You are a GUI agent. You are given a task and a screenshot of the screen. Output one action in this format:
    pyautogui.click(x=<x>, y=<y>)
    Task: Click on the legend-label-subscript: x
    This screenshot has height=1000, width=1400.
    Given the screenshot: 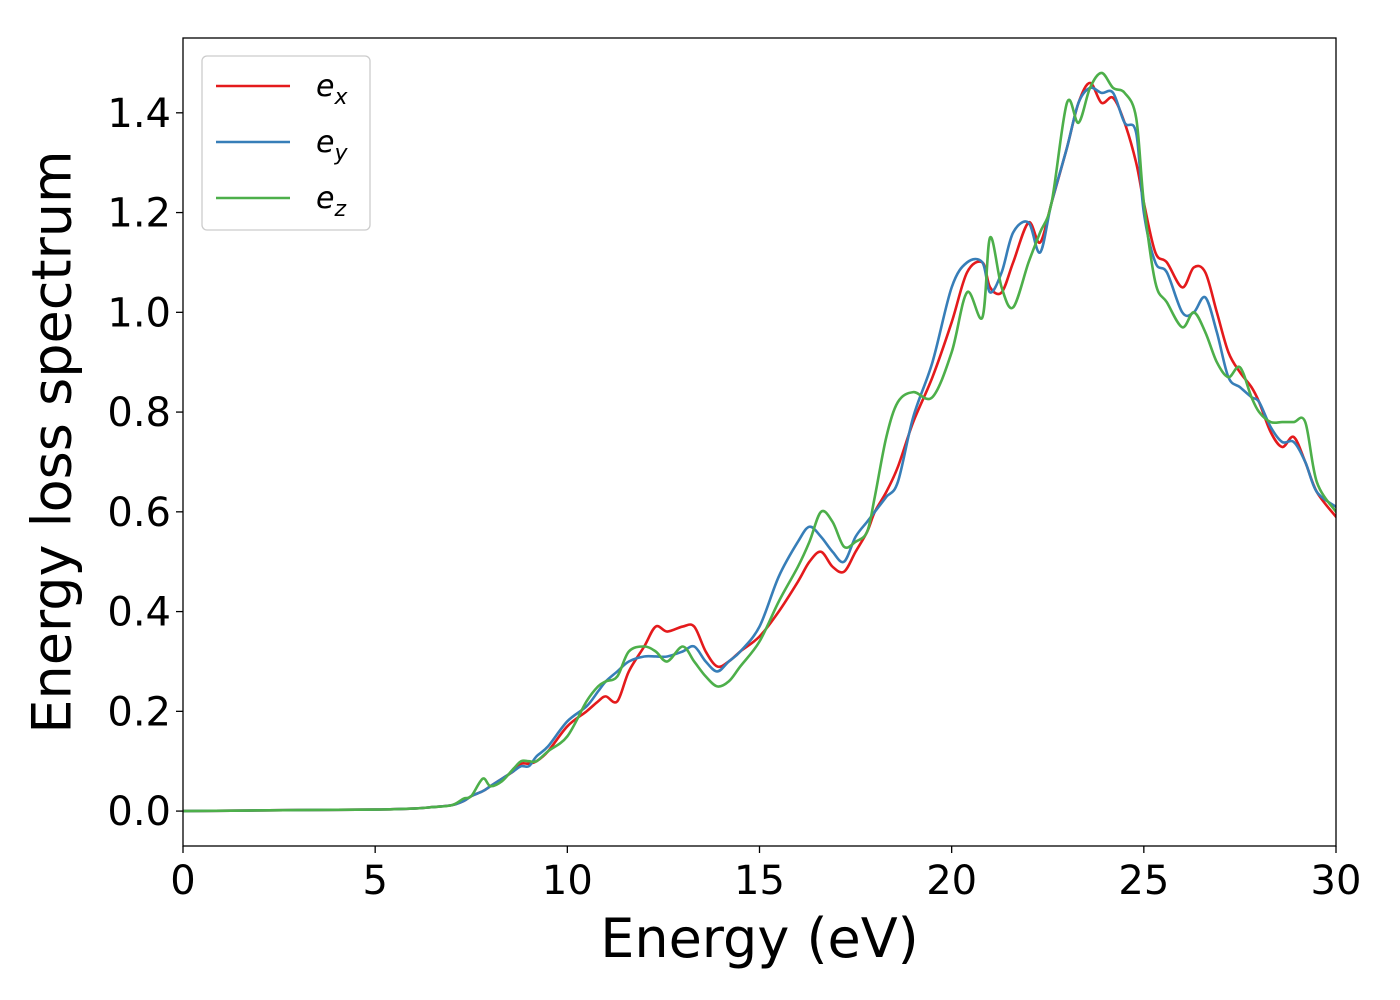 What is the action you would take?
    pyautogui.click(x=340, y=97)
    